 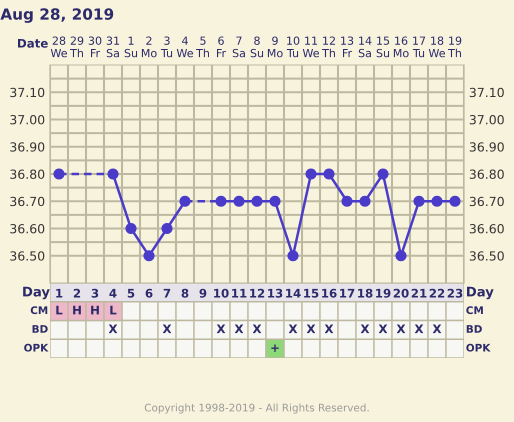 I want to click on category-label: CM, so click(x=39, y=310).